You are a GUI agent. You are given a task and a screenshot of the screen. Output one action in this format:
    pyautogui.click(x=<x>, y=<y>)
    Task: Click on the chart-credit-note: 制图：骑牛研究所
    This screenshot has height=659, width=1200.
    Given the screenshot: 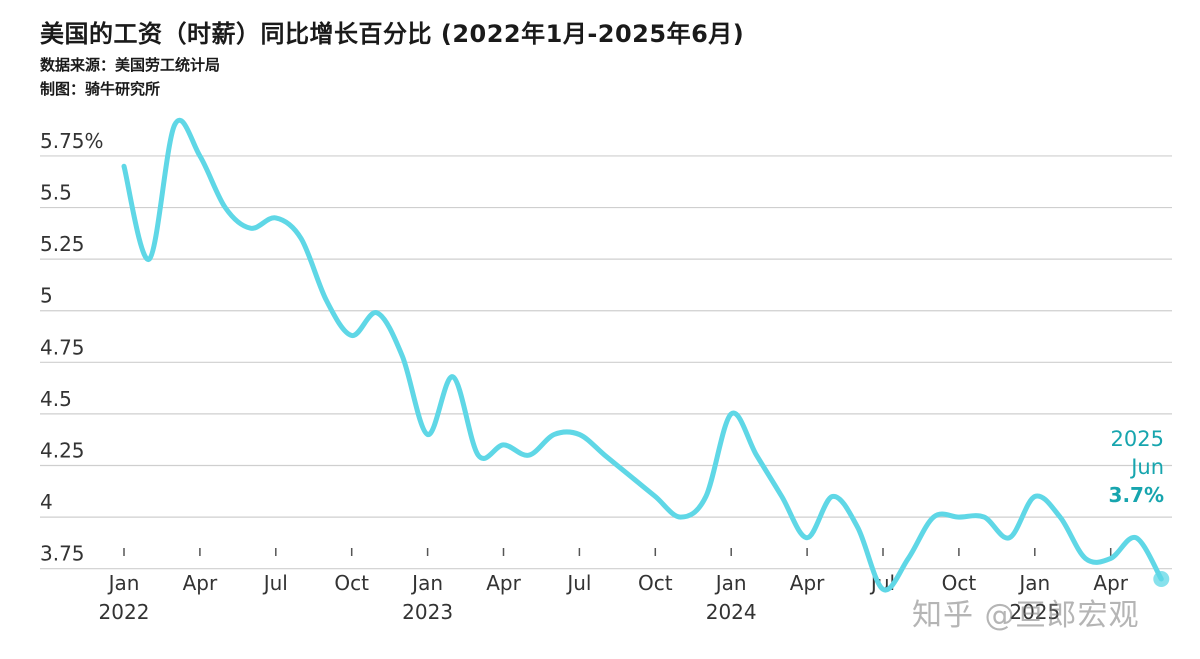 What is the action you would take?
    pyautogui.click(x=100, y=89)
    